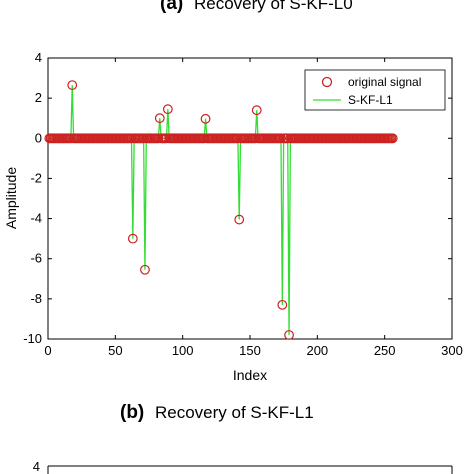 The height and width of the screenshot is (474, 474). I want to click on panel-a-legend: original signal S-KF-L1, so click(375, 90).